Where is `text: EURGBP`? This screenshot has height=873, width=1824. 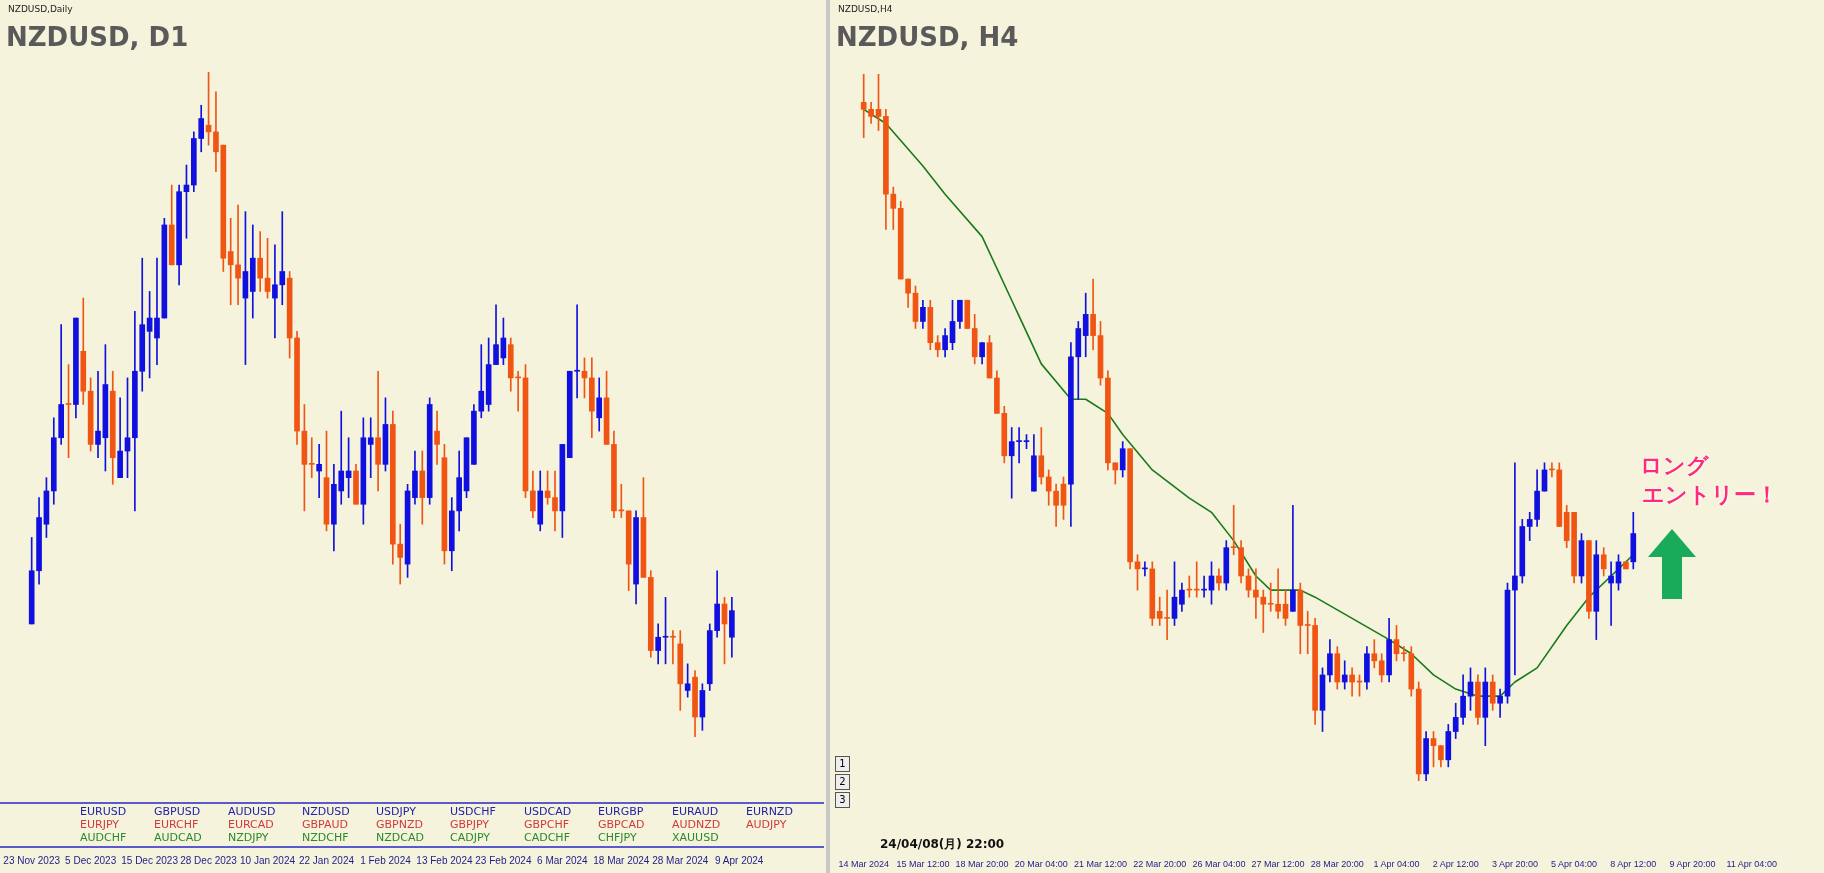
text: EURGBP is located at coordinates (621, 811).